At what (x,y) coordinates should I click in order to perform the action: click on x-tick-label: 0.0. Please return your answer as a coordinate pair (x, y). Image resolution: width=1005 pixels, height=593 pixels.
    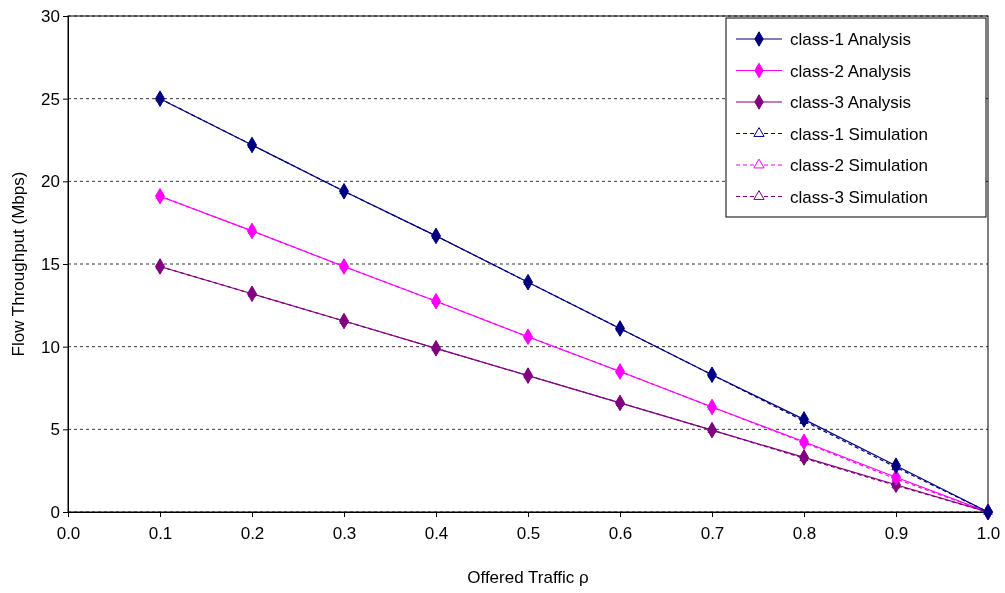
    Looking at the image, I should click on (68, 533).